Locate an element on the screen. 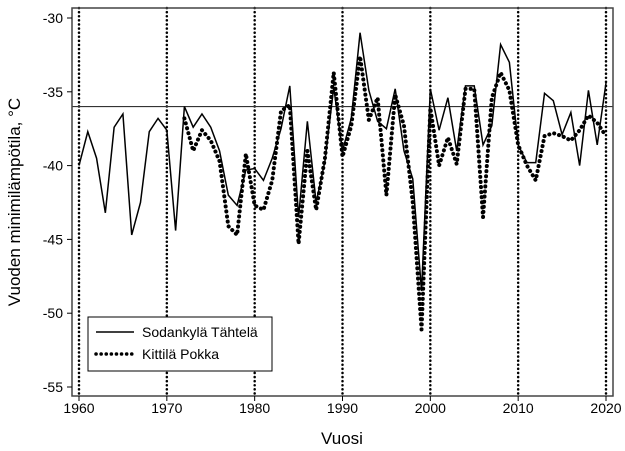 The height and width of the screenshot is (451, 625). legend: Sodankylä Tähtelä Kittilä Pokka is located at coordinates (180, 344).